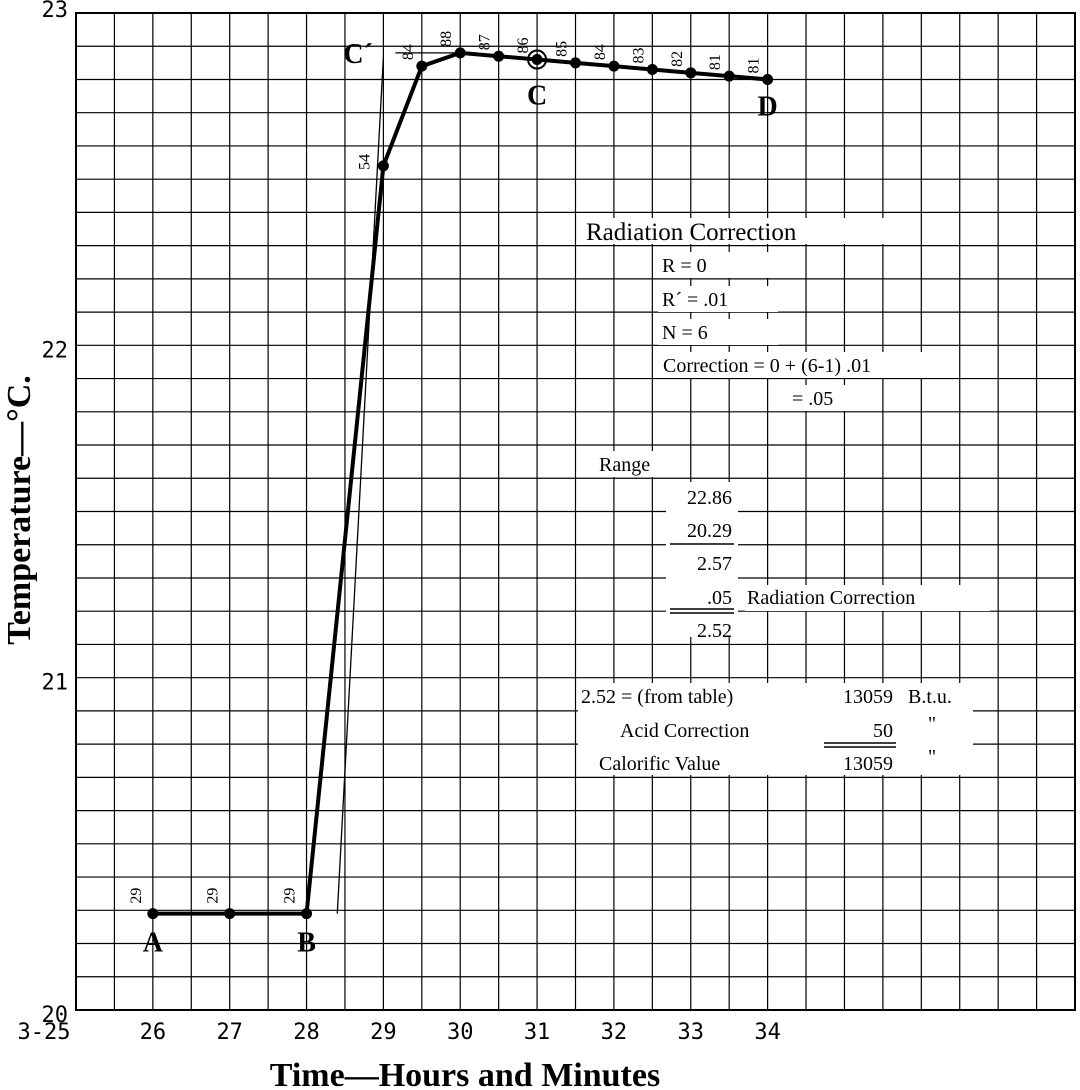 The image size is (1080, 1090). I want to click on calc-range-table: 2.52 = (from table), so click(657, 697).